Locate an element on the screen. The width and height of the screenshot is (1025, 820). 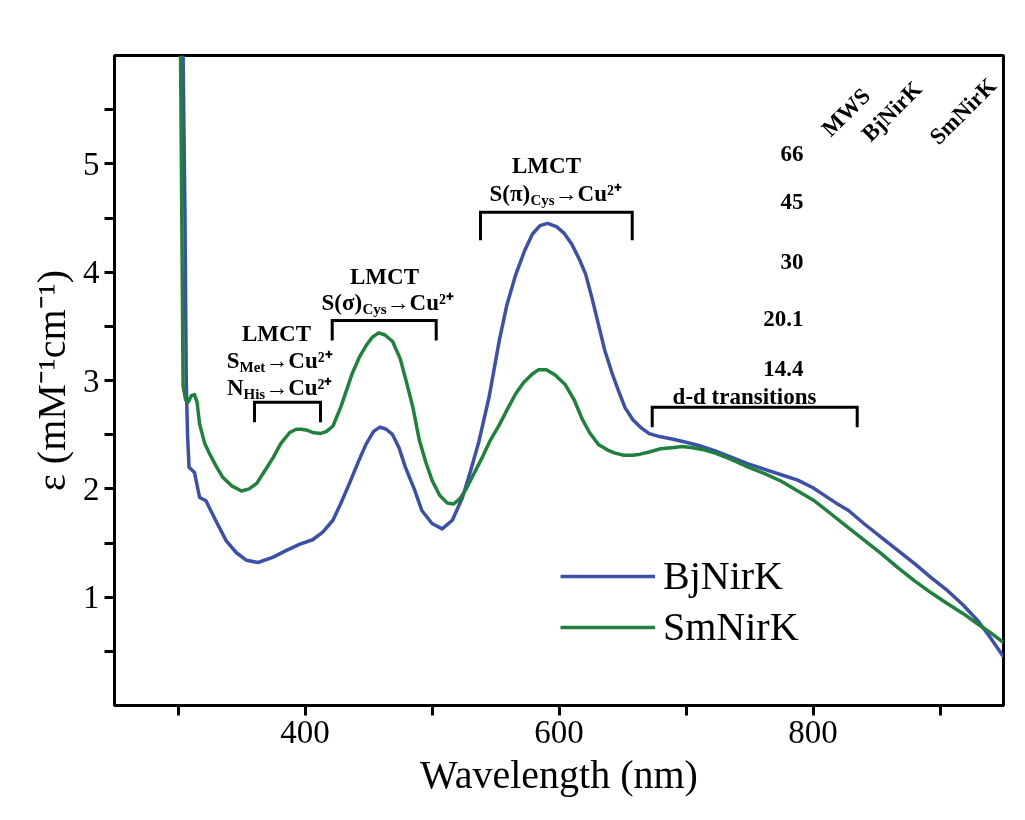
annotation: 66 is located at coordinates (792, 153).